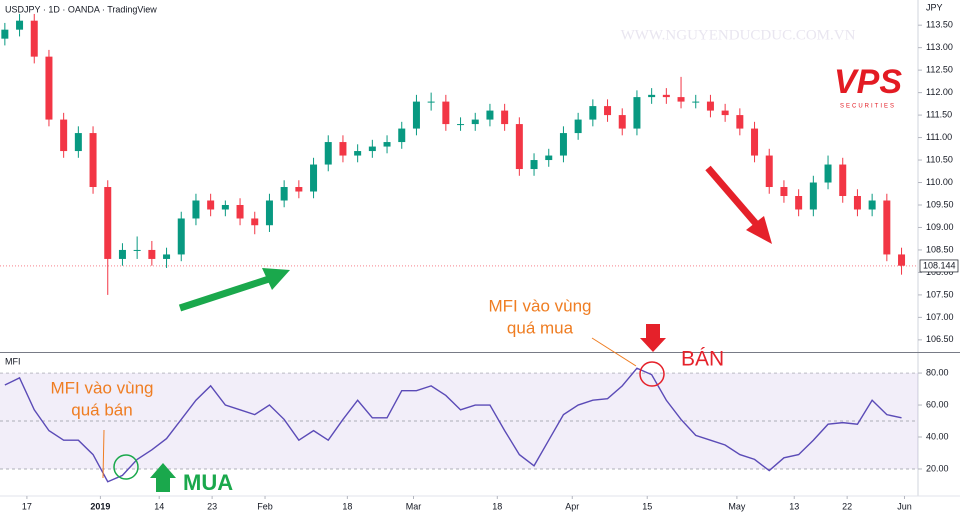  Describe the element at coordinates (939, 159) in the screenshot. I see `y-tick-label: 110.50` at that location.